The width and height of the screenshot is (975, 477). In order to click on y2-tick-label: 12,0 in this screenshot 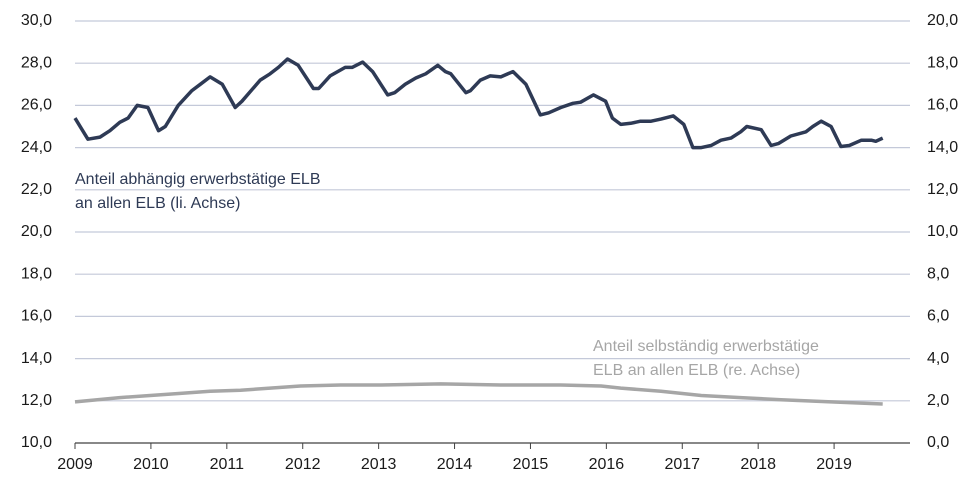, I will do `click(942, 189)`.